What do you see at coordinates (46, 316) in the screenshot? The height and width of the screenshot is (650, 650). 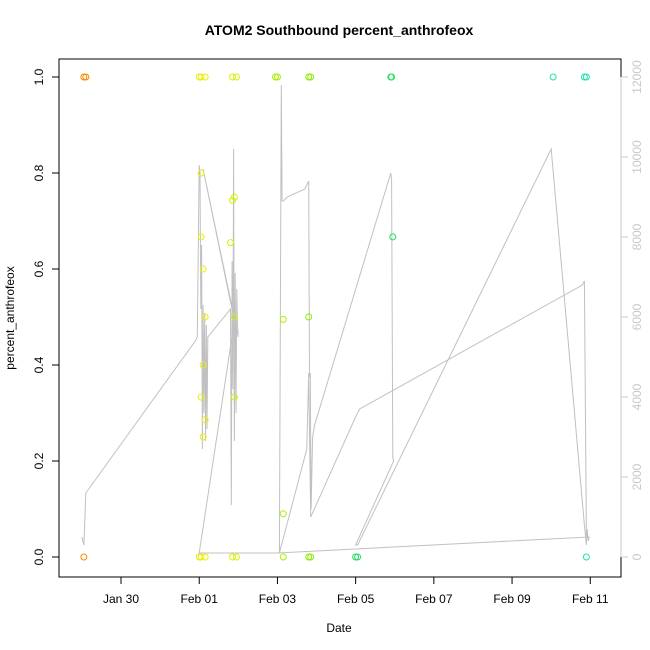 I see `y-axis: 0.0 0.2 0.4 0.6 0.8 1.0` at bounding box center [46, 316].